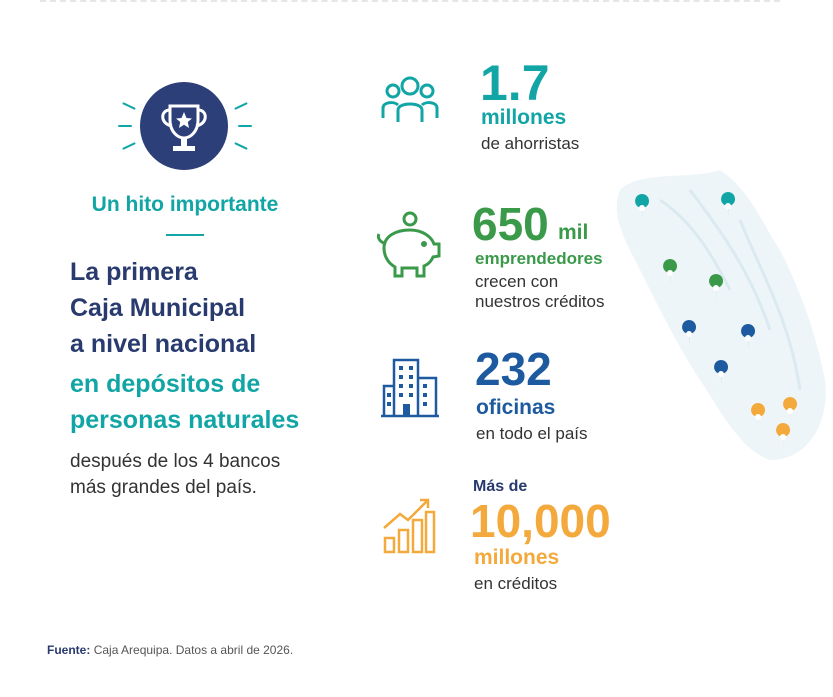 This screenshot has width=833, height=697. Describe the element at coordinates (517, 557) in the screenshot. I see `credits-unit: millones` at that location.